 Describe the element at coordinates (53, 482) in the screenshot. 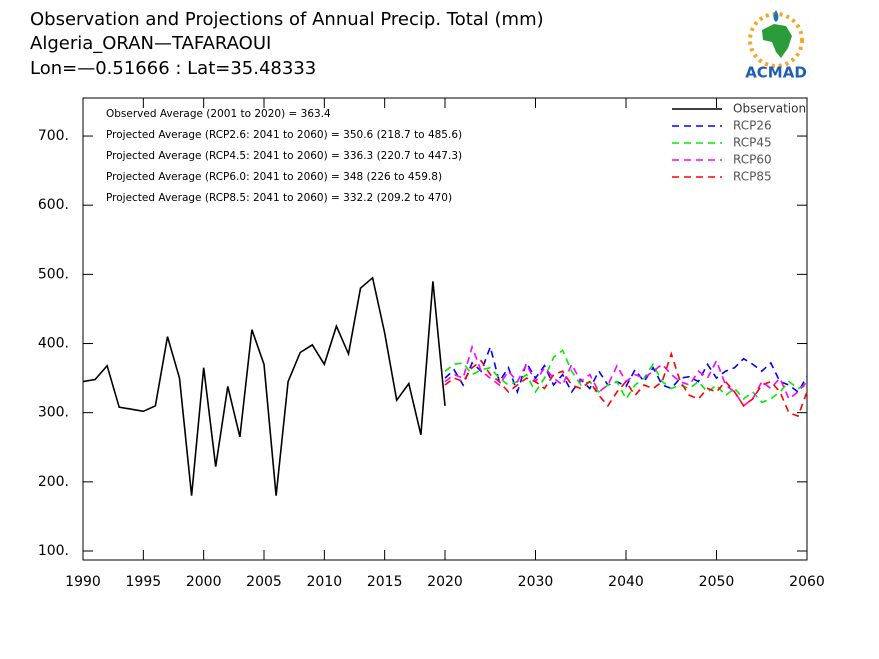

I see `y-tick-label: 200.` at that location.